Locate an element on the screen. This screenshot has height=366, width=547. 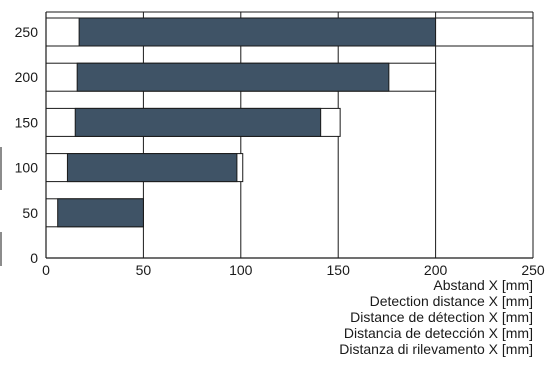
x-tick-label-50: 50 is located at coordinates (144, 270).